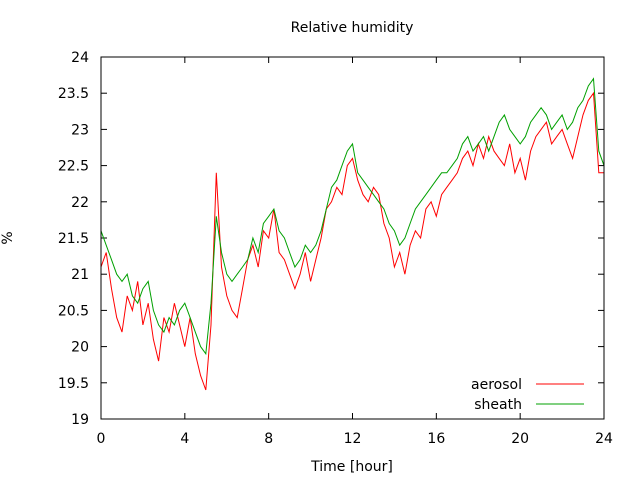 Image resolution: width=640 pixels, height=480 pixels. I want to click on legend: aerosol sheath, so click(527, 395).